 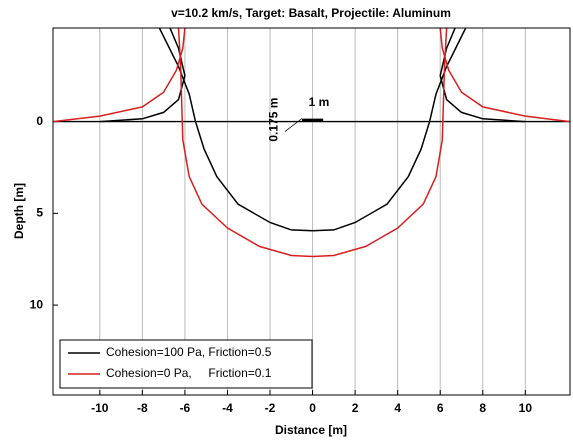 What do you see at coordinates (185, 408) in the screenshot?
I see `x-tick-label: -6` at bounding box center [185, 408].